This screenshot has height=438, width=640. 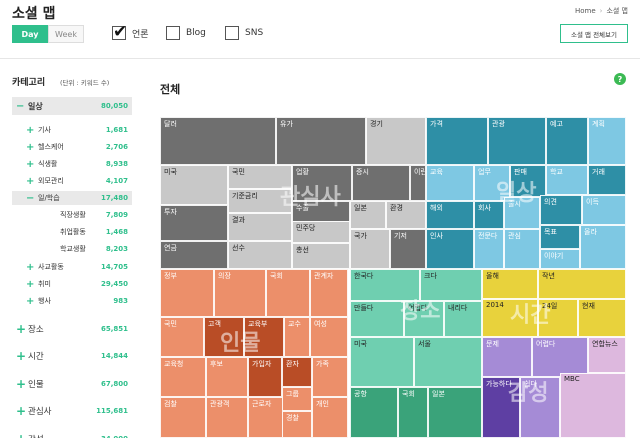 What do you see at coordinates (329, 293) in the screenshot?
I see `treemap-cell: 관계자` at bounding box center [329, 293].